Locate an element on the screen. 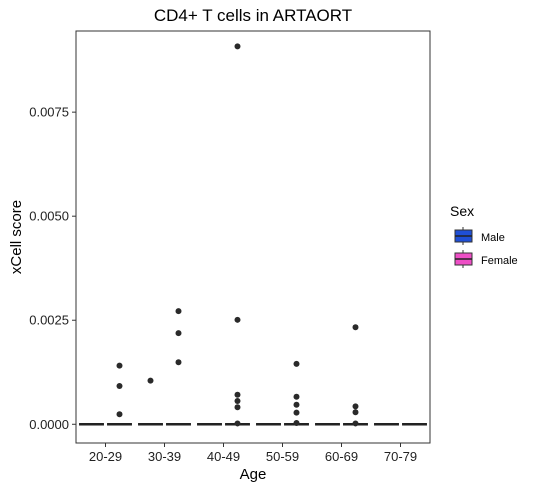 This screenshot has width=536, height=489. legend-item-male: Male is located at coordinates (479, 236).